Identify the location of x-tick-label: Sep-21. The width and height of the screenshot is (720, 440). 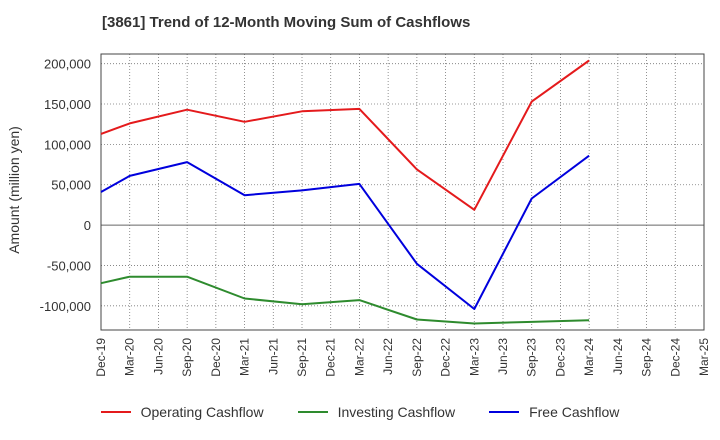
(302, 357).